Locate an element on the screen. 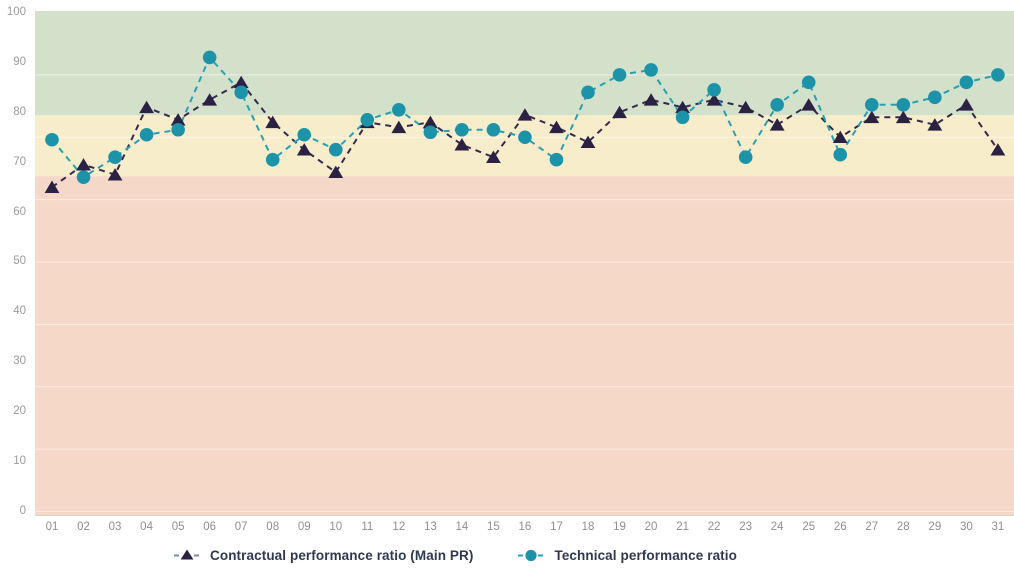  x-tick-label-20: 20 is located at coordinates (651, 527).